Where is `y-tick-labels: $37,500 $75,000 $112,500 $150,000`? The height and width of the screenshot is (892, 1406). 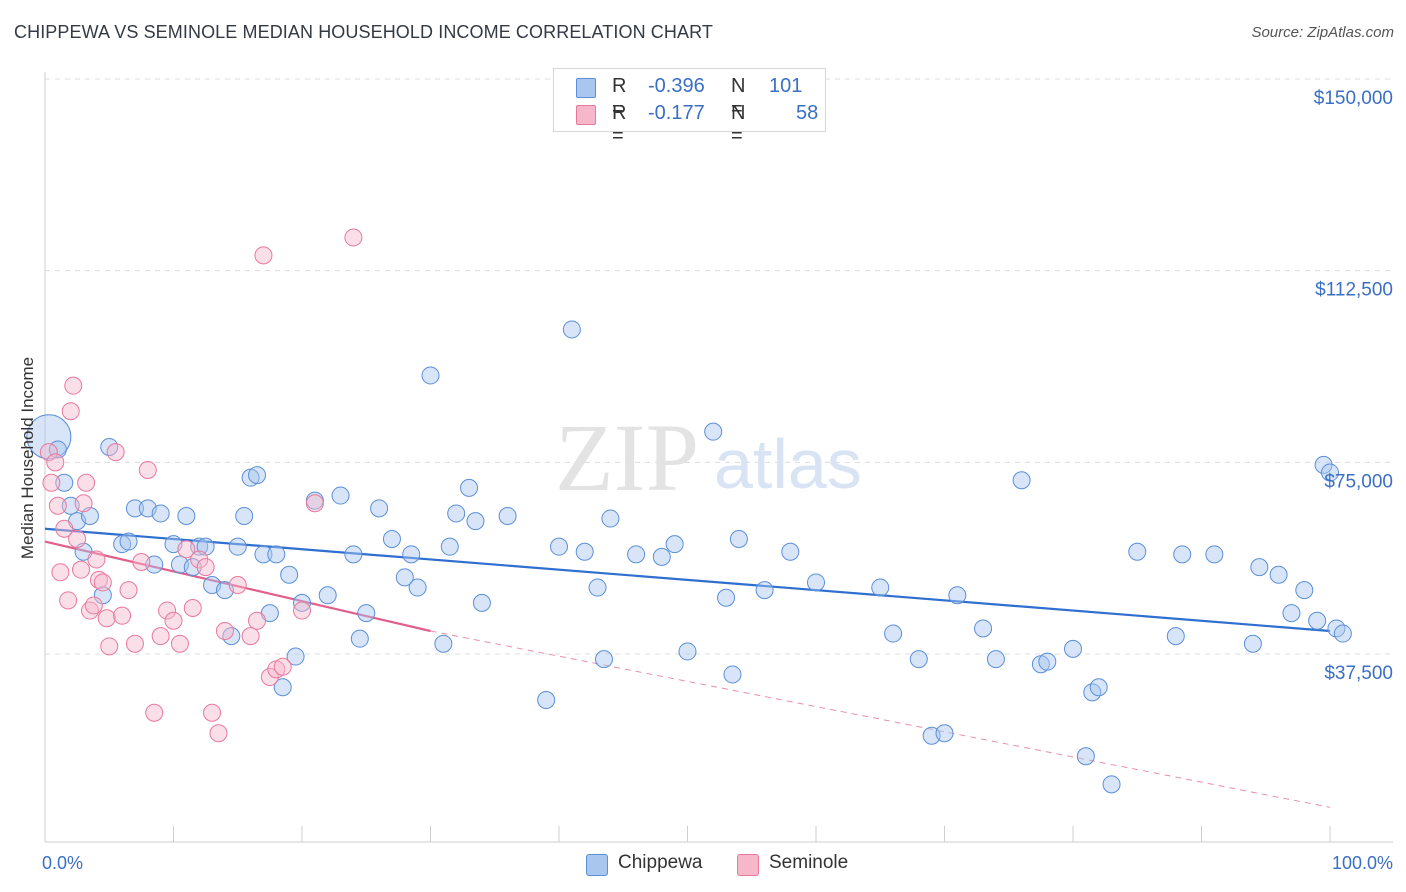 y-tick-labels: $37,500 $75,000 $112,500 $150,000 is located at coordinates (1353, 386).